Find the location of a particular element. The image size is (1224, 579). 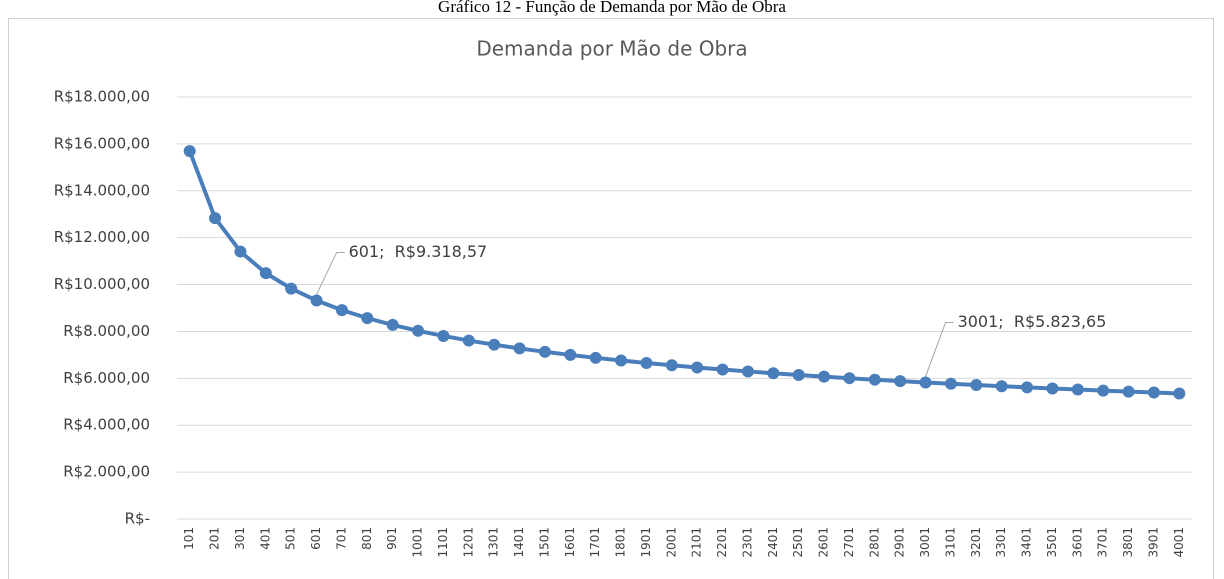

x-tick-label: 2901 is located at coordinates (900, 542).